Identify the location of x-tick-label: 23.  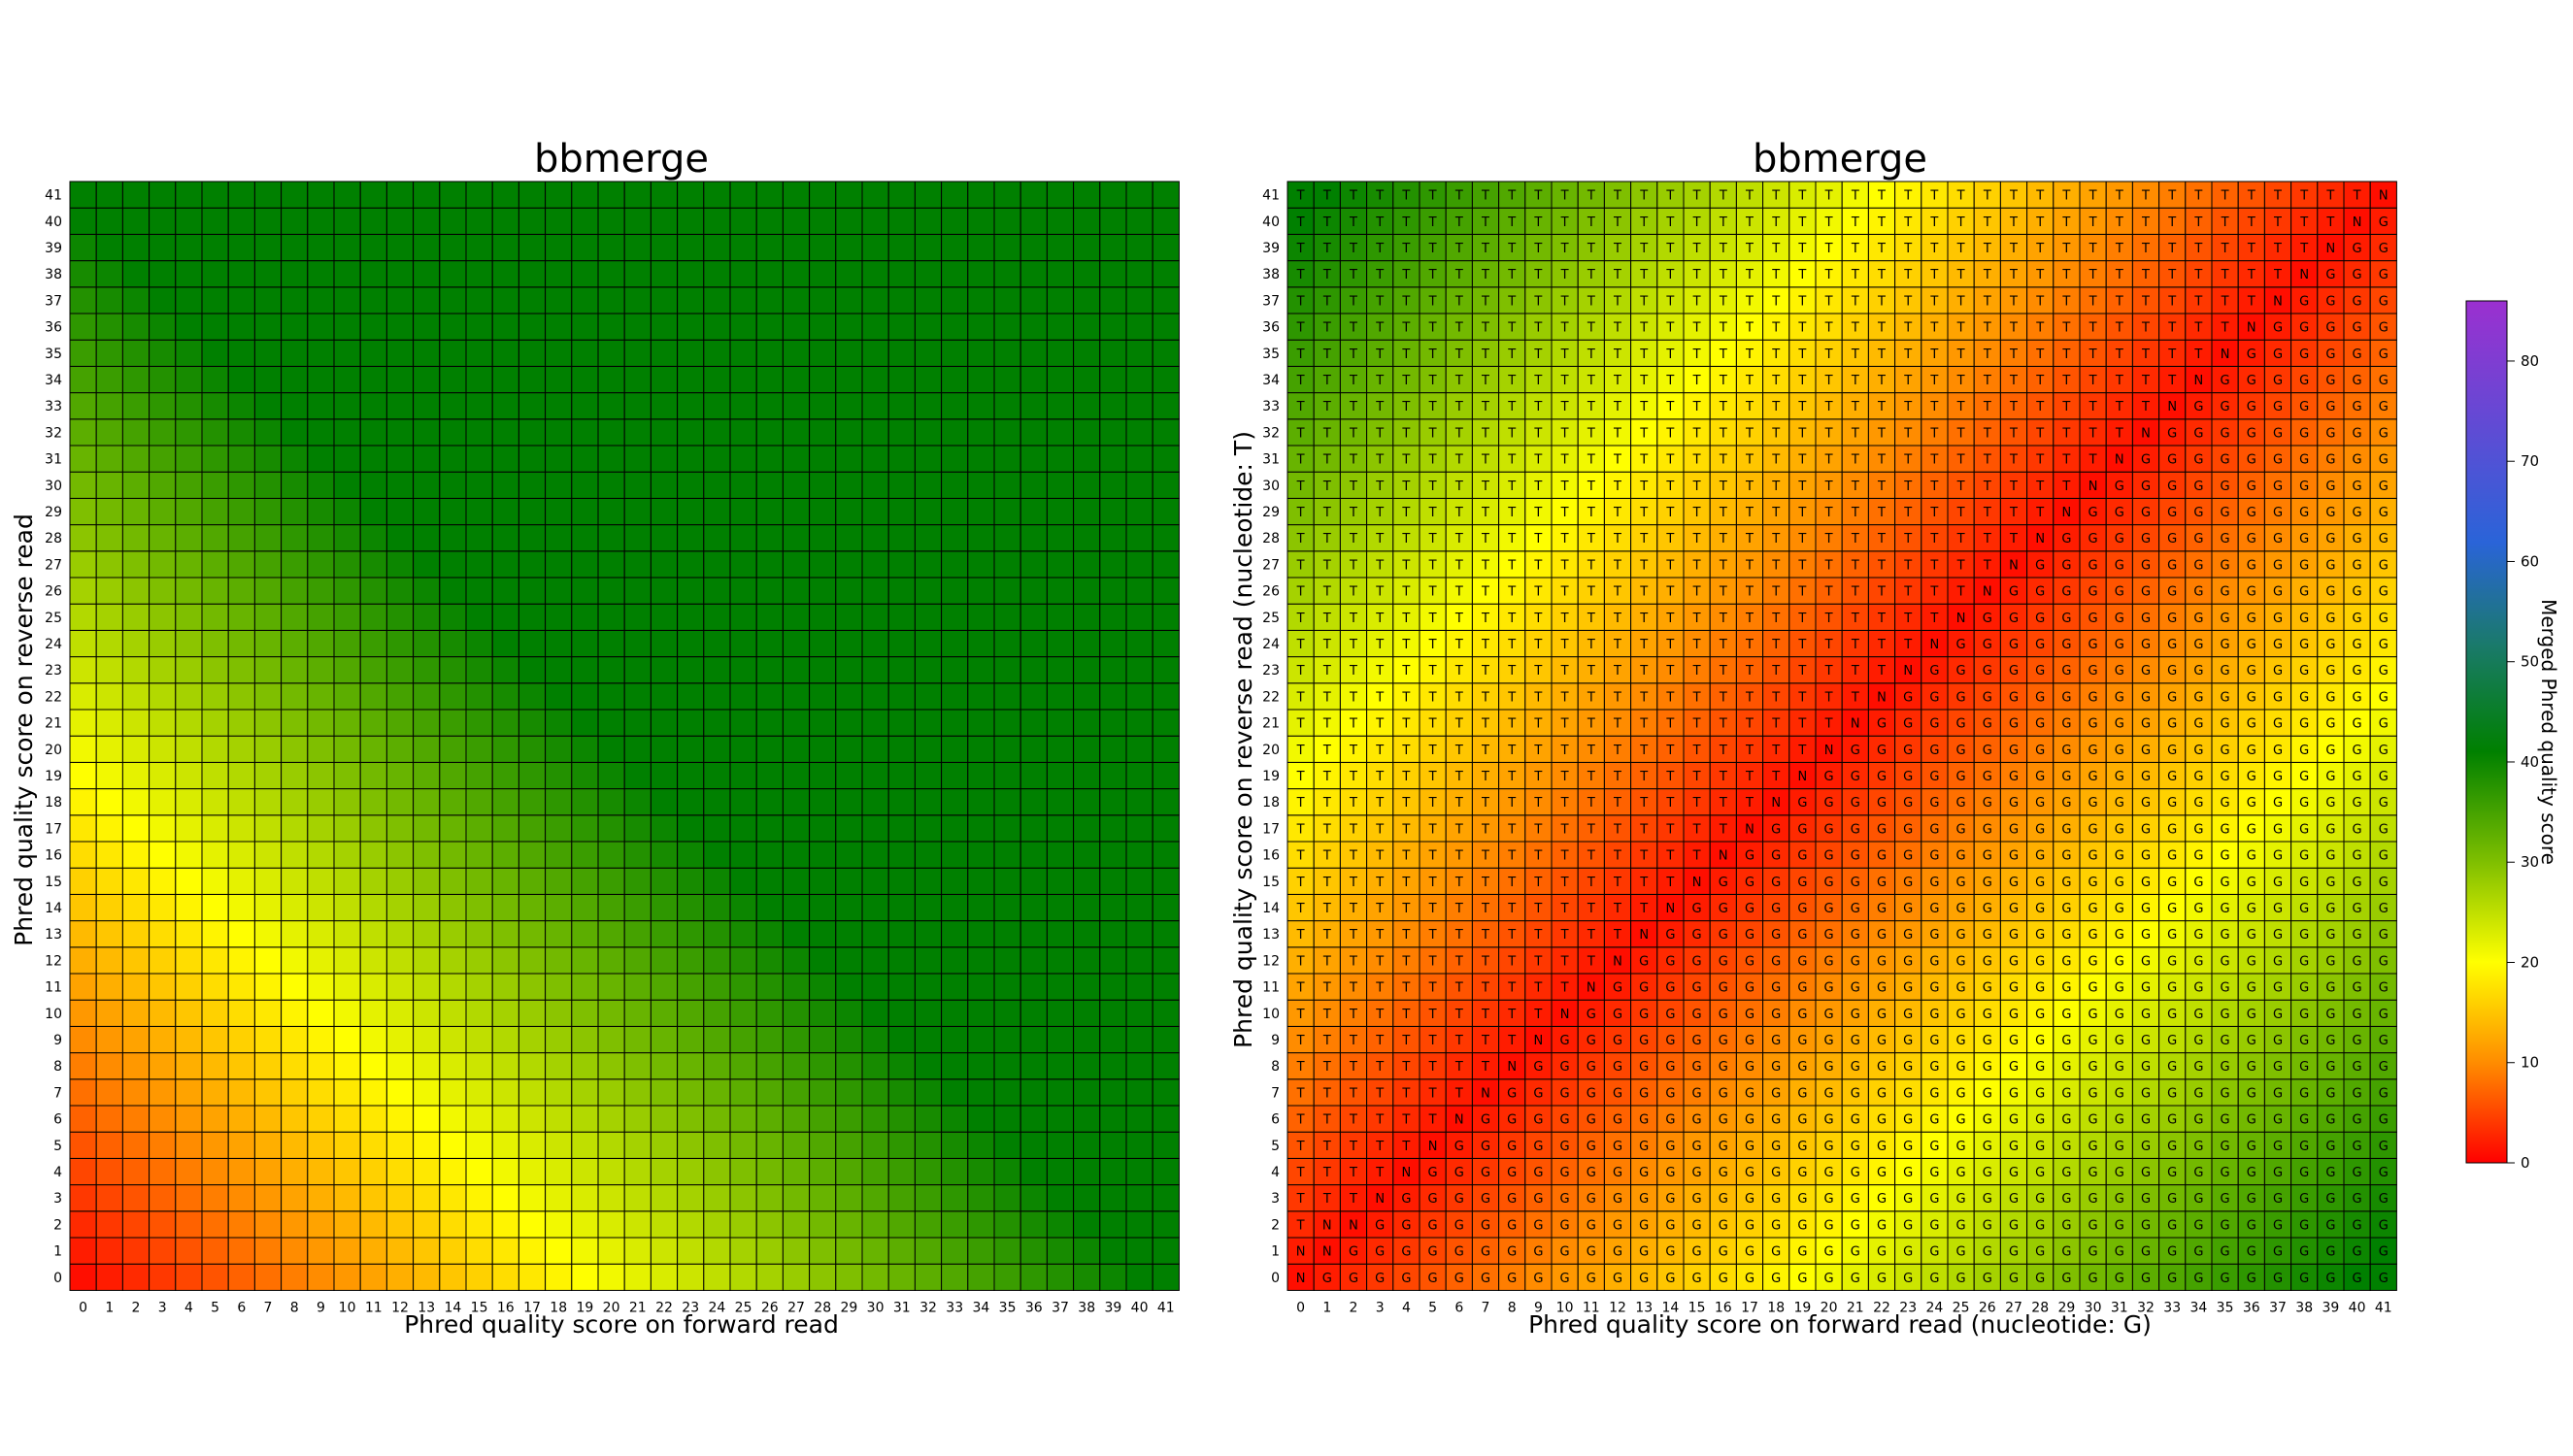
(690, 1307).